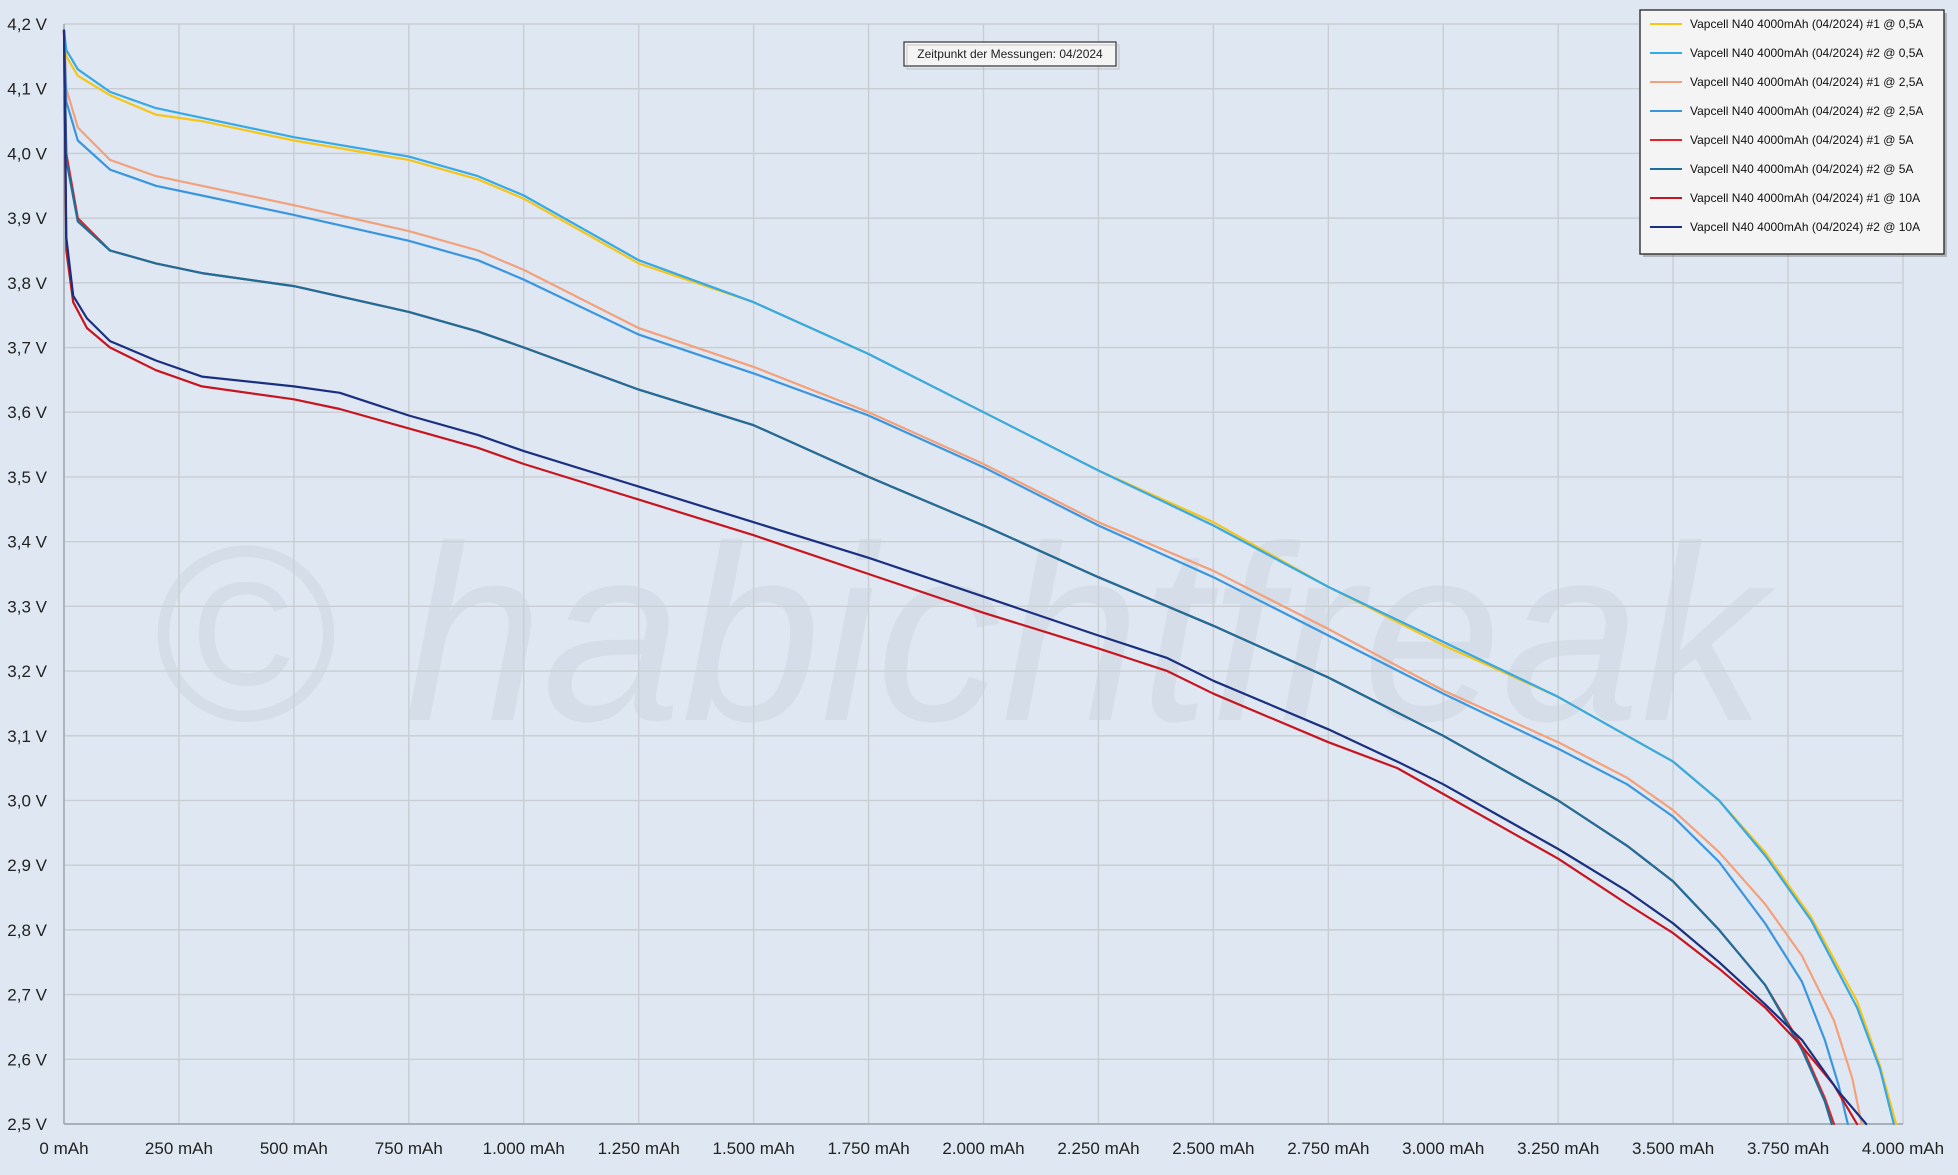 This screenshot has height=1175, width=1958. What do you see at coordinates (27, 542) in the screenshot?
I see `y-tick-label: 3,4 V` at bounding box center [27, 542].